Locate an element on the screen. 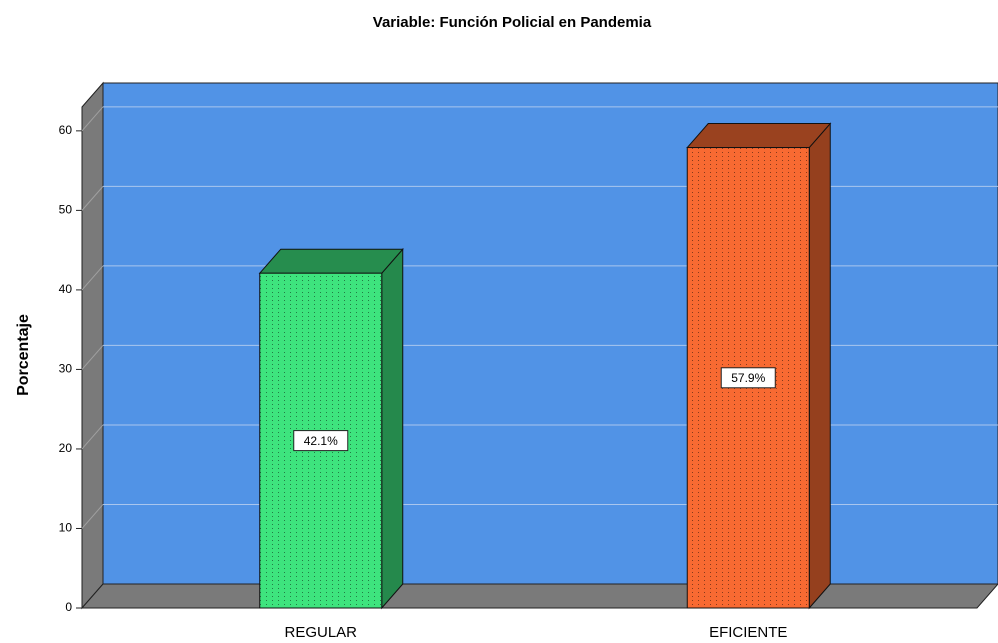 The width and height of the screenshot is (998, 643). y-tick-label: 30 is located at coordinates (66, 369).